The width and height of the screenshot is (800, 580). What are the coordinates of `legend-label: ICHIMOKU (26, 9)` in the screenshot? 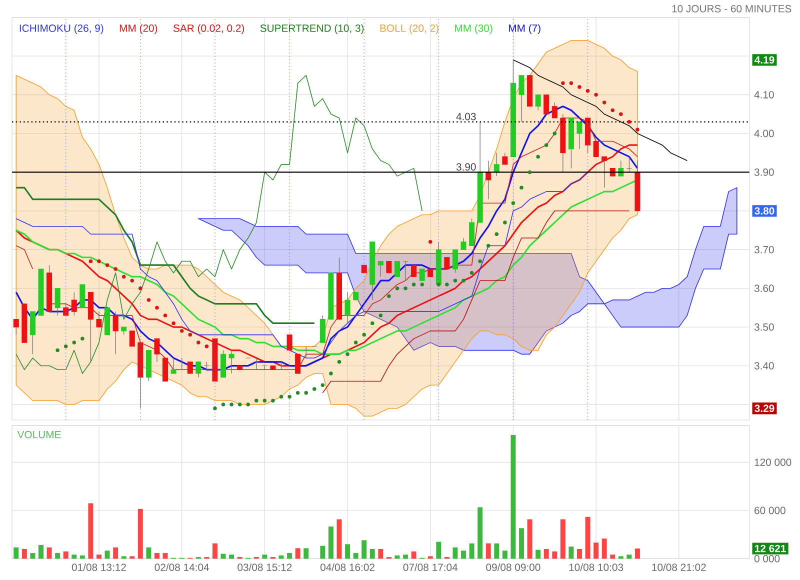 It's located at (62, 29).